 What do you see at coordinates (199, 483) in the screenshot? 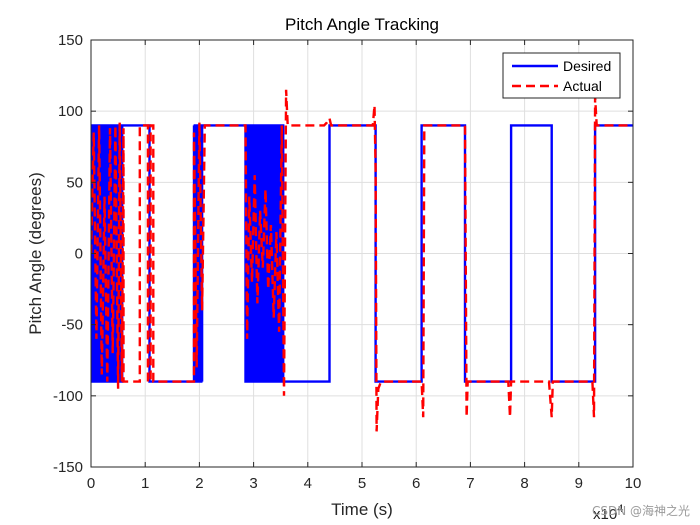
I see `x-tick-label: 2` at bounding box center [199, 483].